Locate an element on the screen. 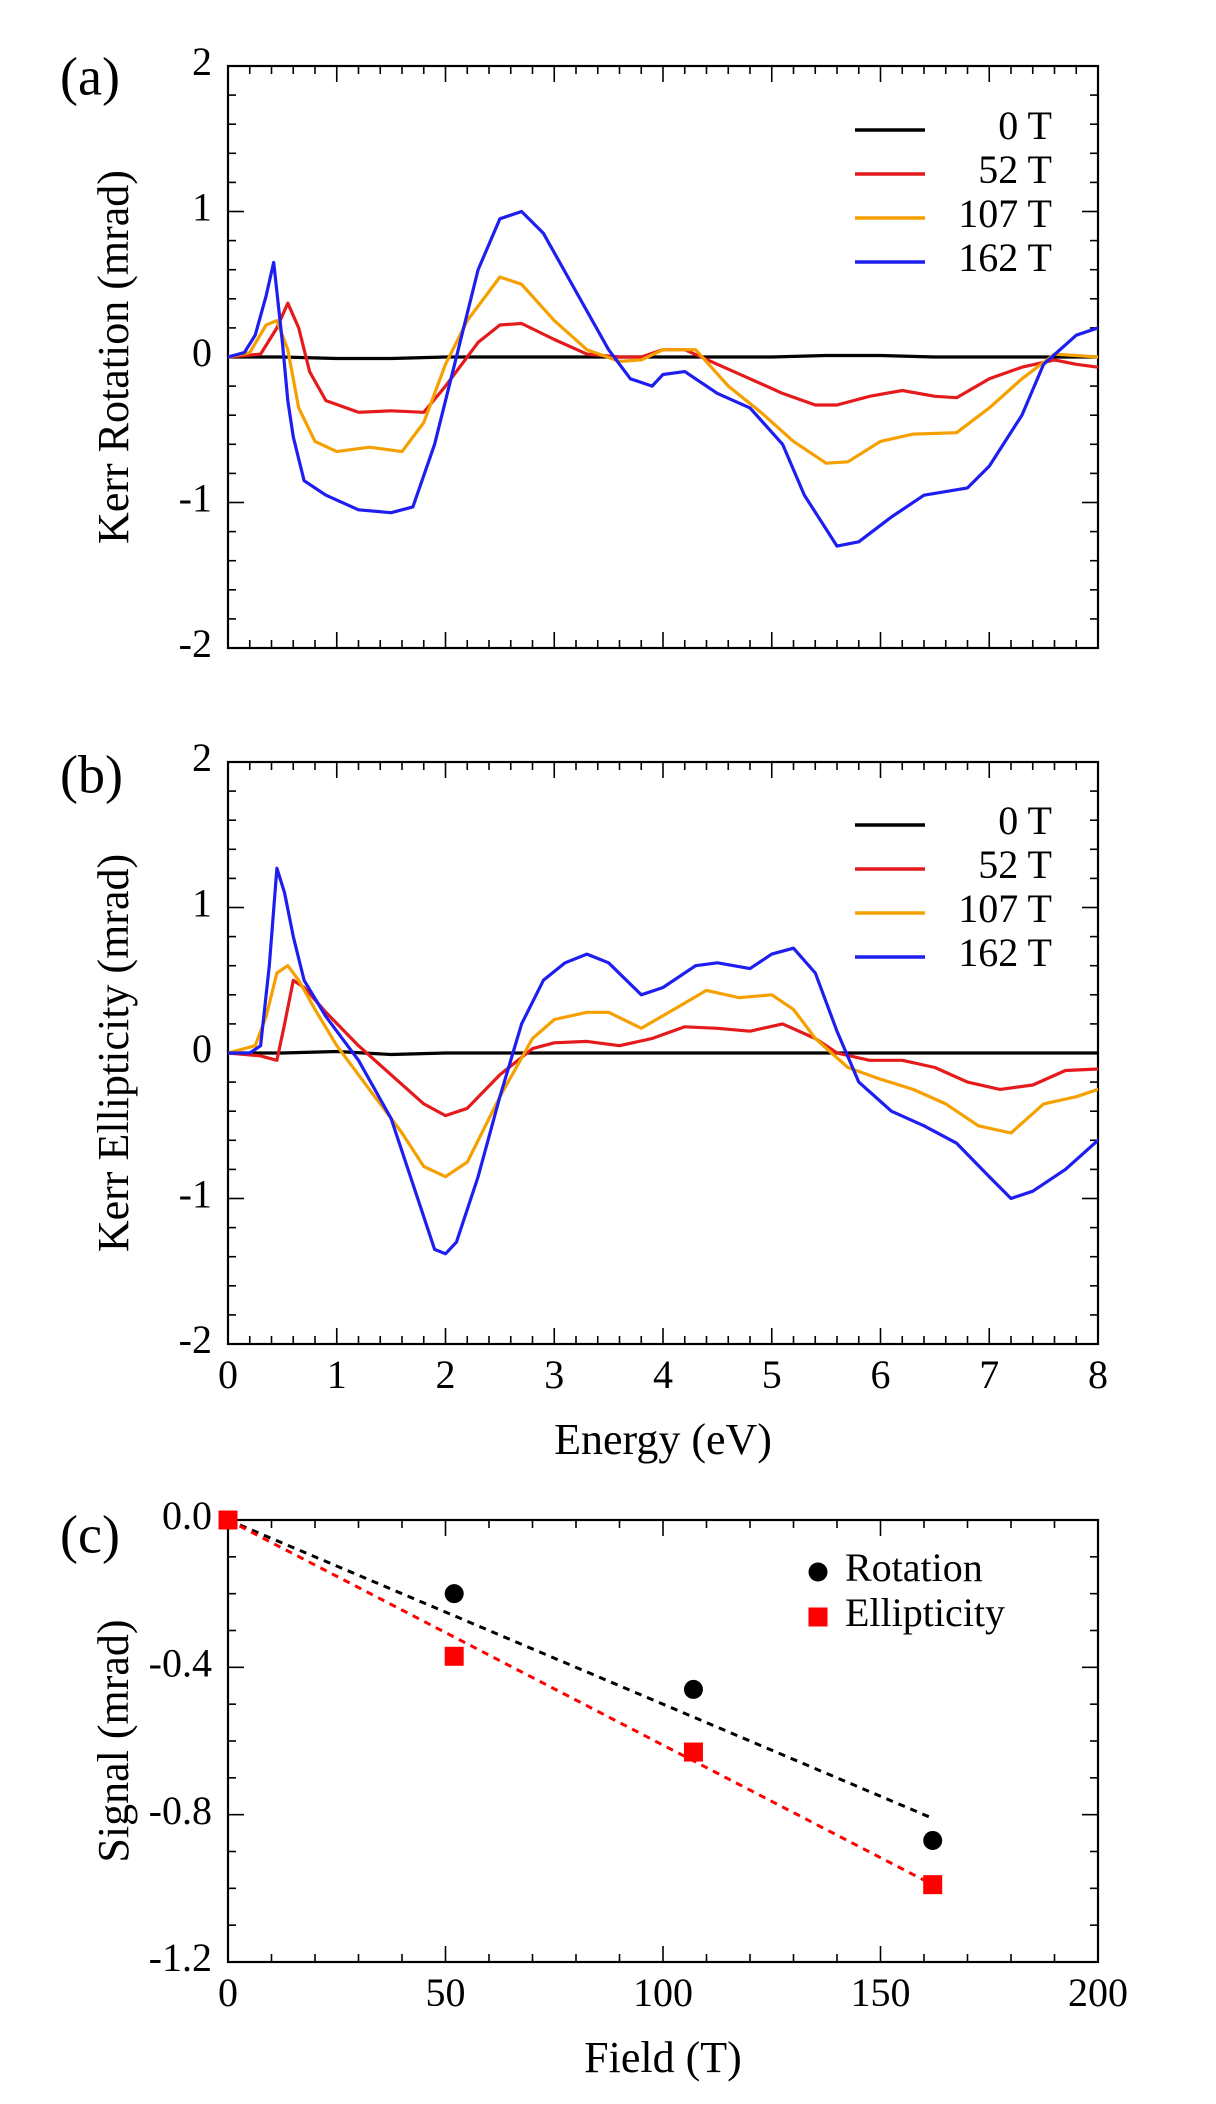 This screenshot has height=2104, width=1216. legend-label: Ellipticity is located at coordinates (925, 1612).